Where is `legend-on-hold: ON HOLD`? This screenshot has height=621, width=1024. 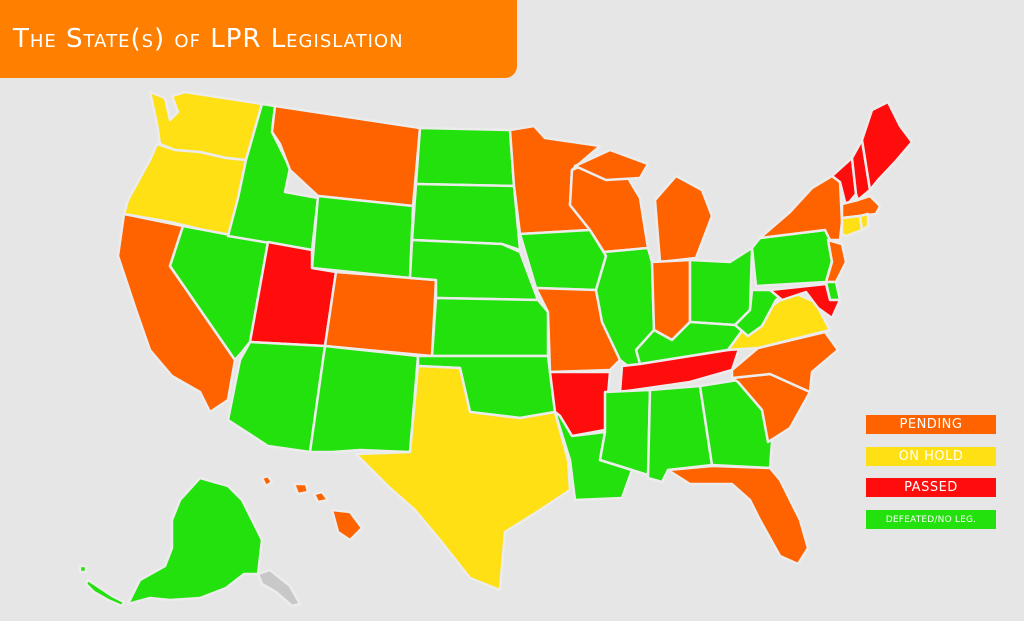
legend-on-hold: ON HOLD is located at coordinates (931, 456).